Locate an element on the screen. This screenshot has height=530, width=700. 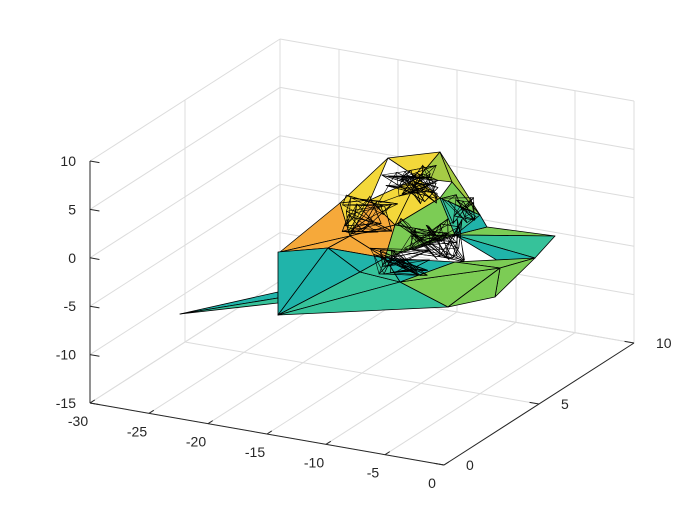
x-tick-label: -30 is located at coordinates (78, 421).